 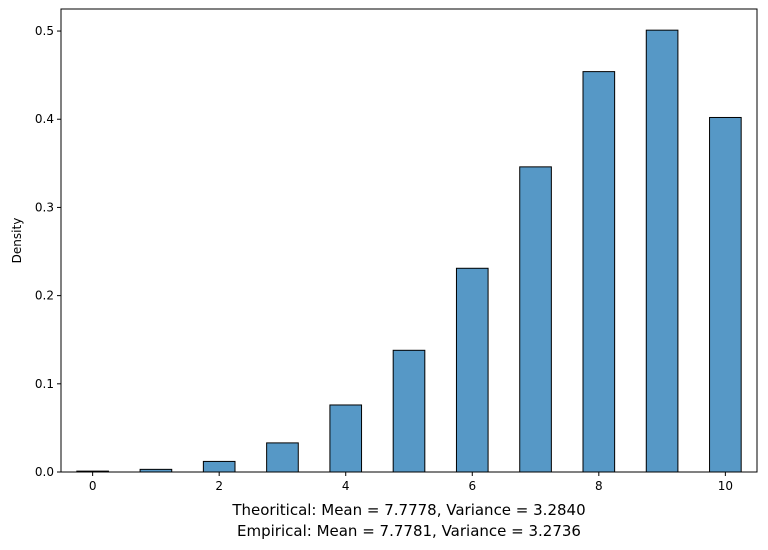 What do you see at coordinates (93, 486) in the screenshot?
I see `x-tick-label: 0` at bounding box center [93, 486].